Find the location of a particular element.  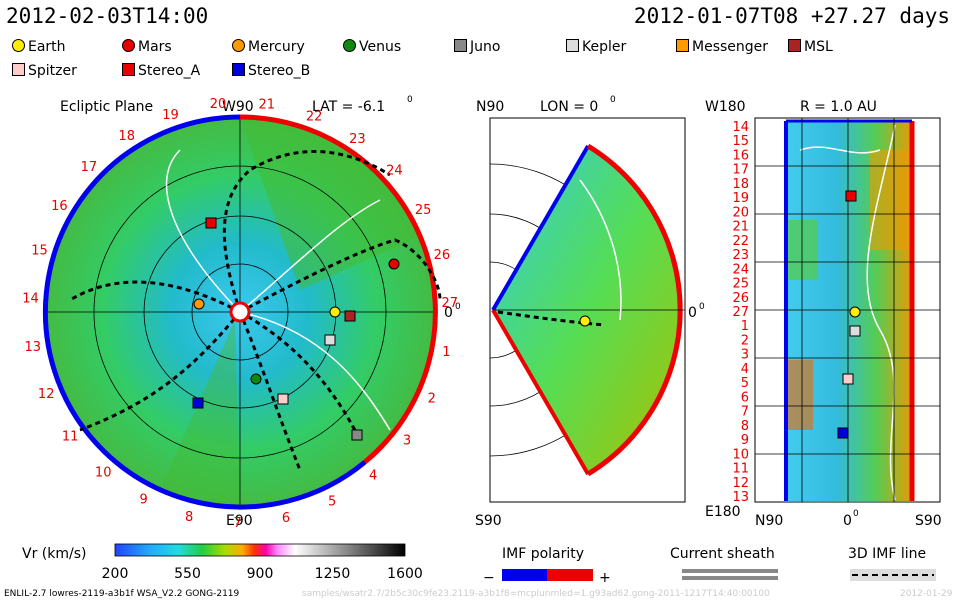

spitzer-marker-synoptic is located at coordinates (848, 379).